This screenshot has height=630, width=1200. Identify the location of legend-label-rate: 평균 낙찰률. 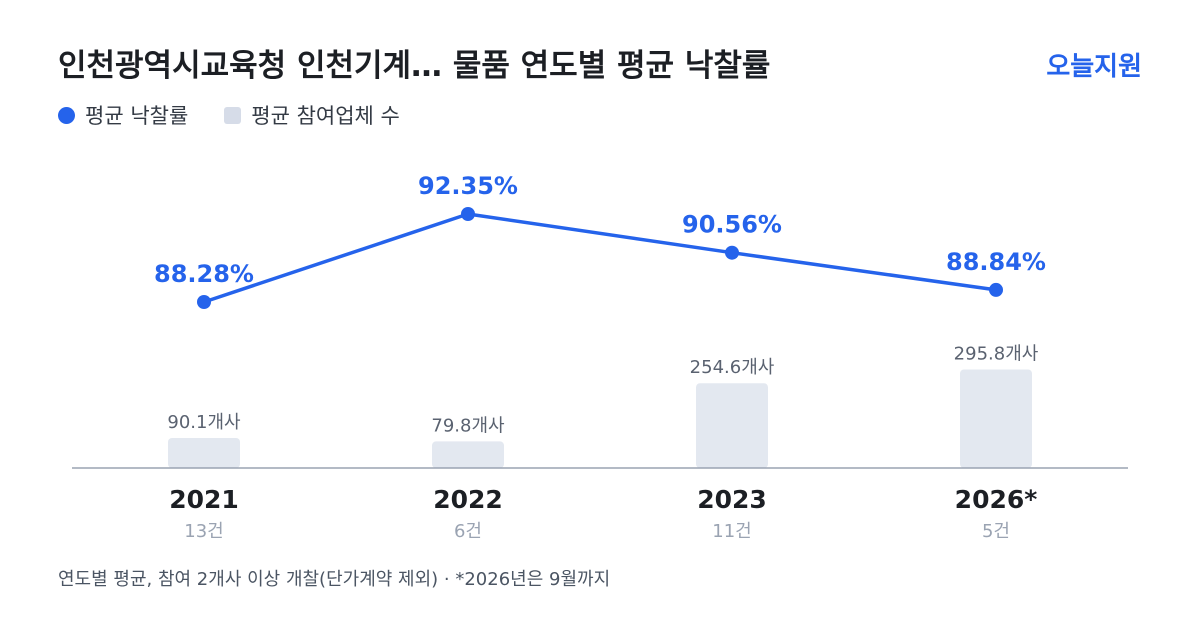
(137, 116).